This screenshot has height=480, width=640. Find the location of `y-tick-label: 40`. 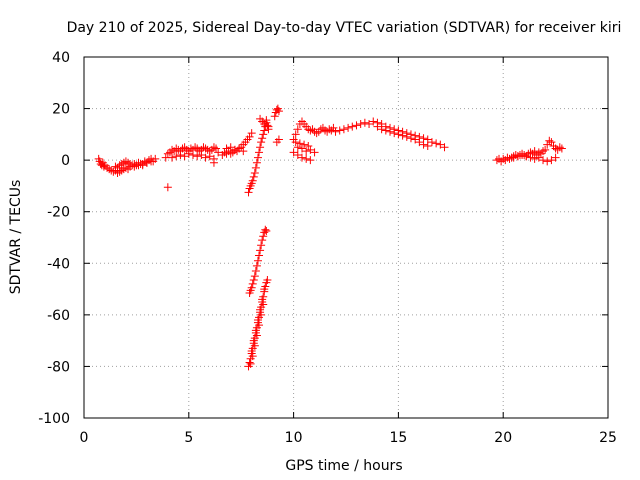

y-tick-label: 40 is located at coordinates (61, 58).